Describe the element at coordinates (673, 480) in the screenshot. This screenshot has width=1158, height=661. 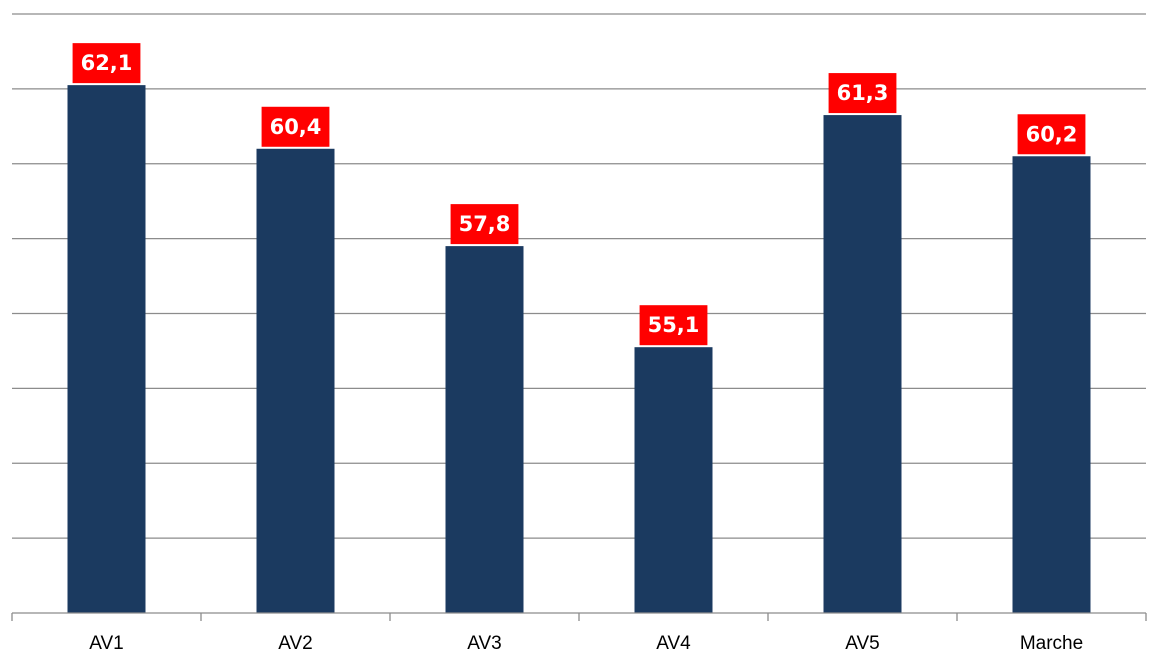
I see `bar-av4` at that location.